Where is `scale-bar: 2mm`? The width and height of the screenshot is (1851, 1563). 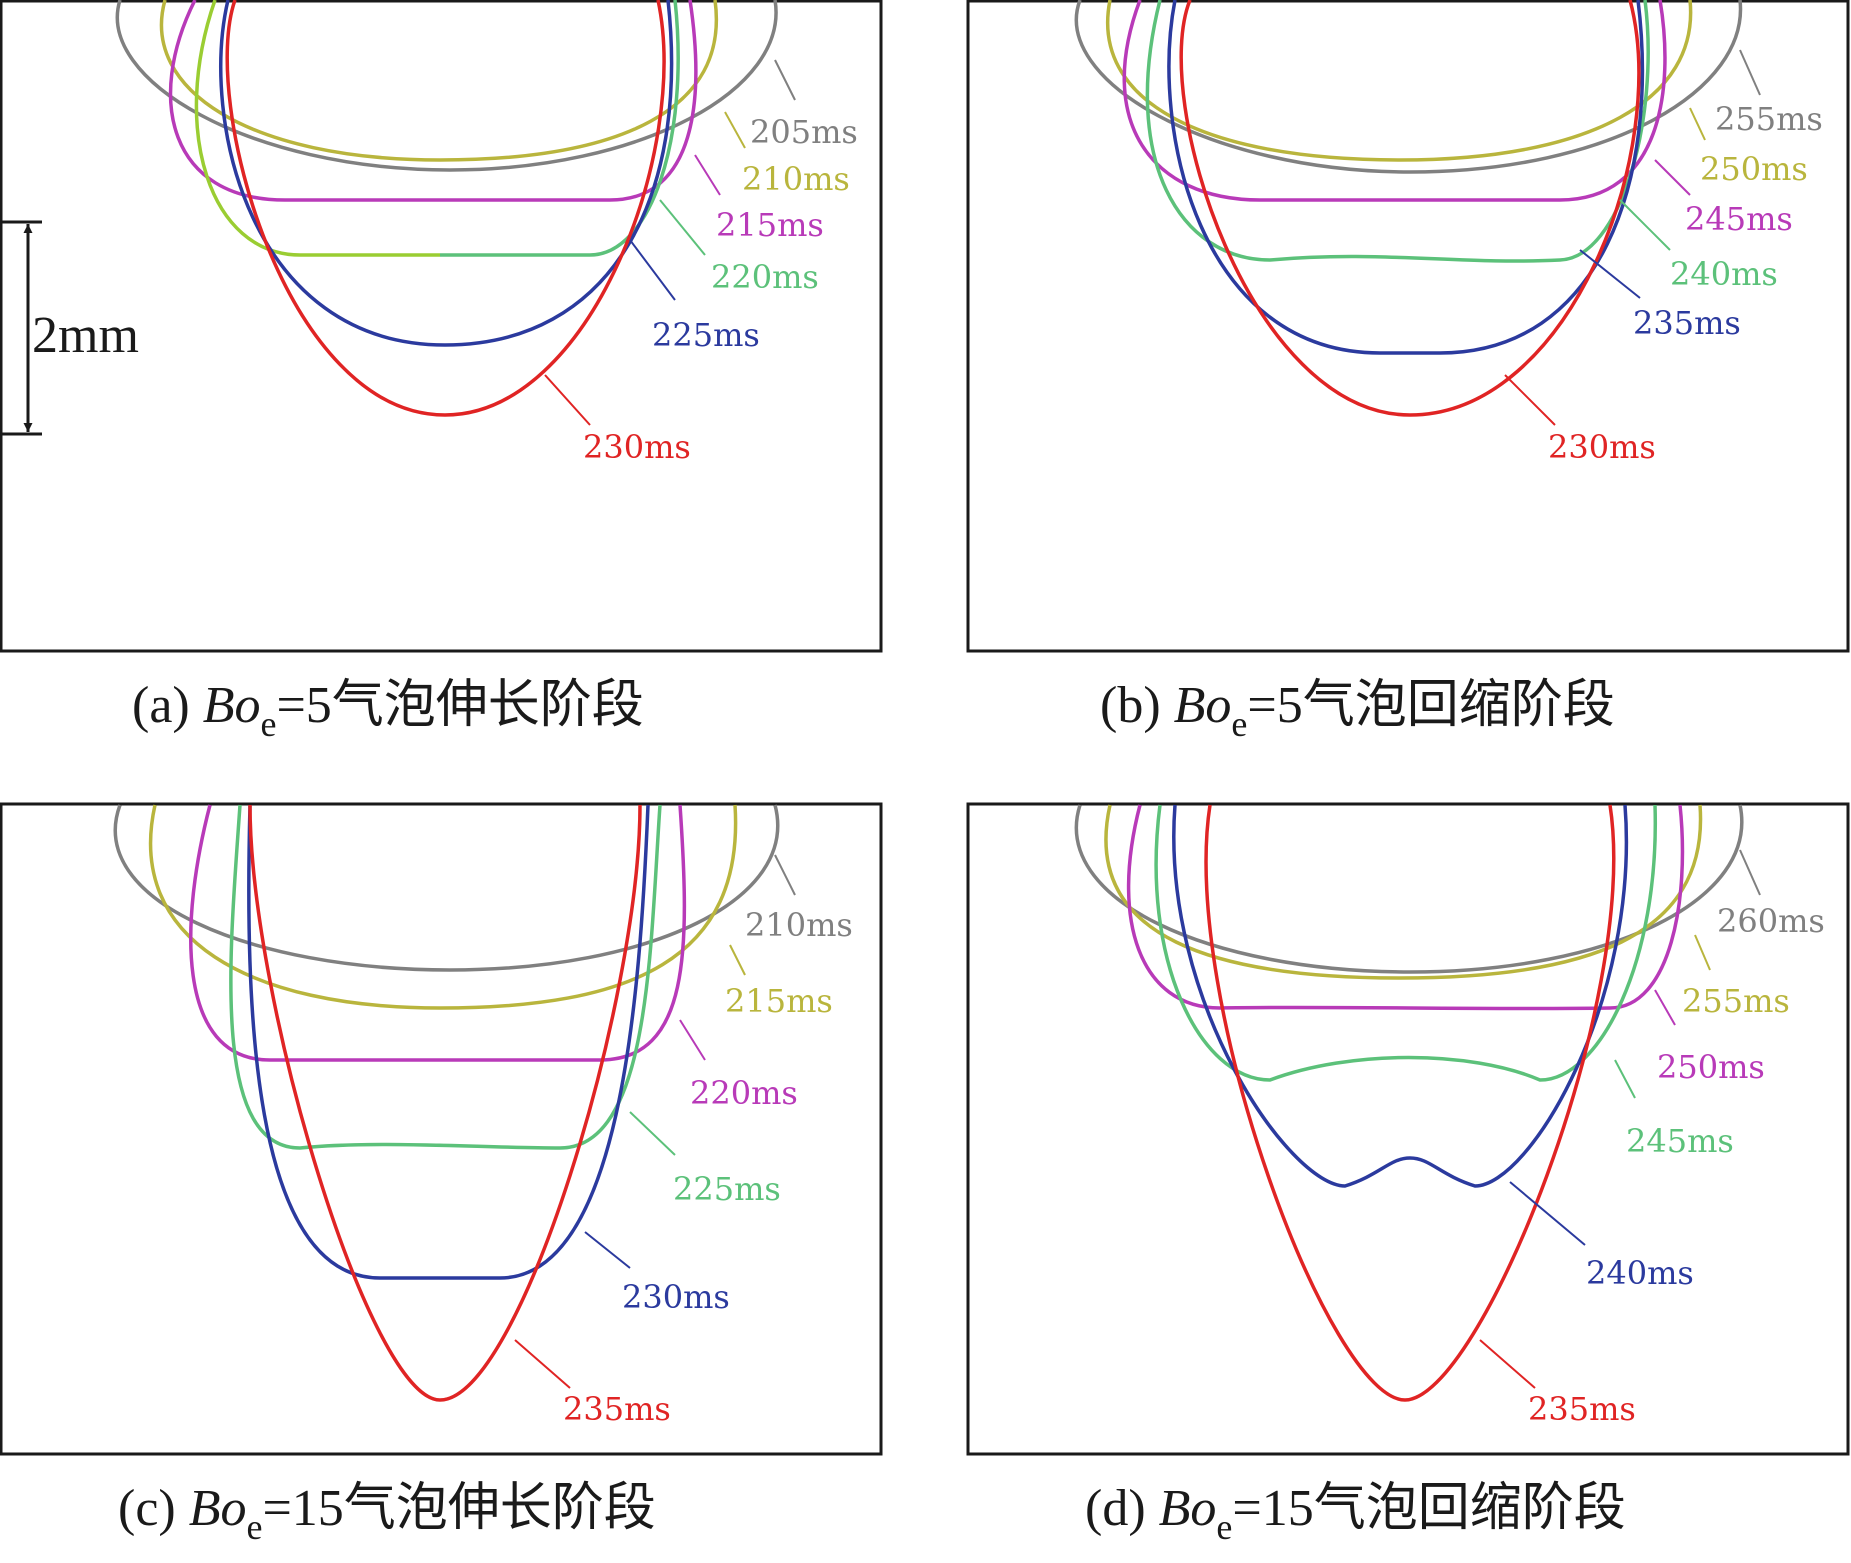 scale-bar: 2mm is located at coordinates (69, 328).